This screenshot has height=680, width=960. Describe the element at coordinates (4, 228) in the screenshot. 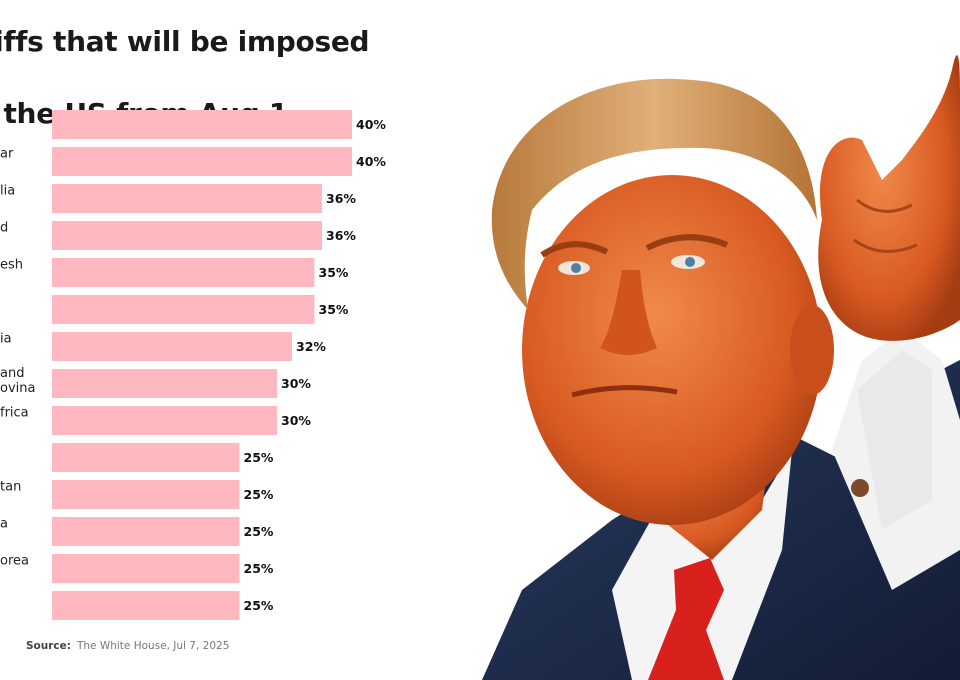

I see `category-label-3: d` at that location.